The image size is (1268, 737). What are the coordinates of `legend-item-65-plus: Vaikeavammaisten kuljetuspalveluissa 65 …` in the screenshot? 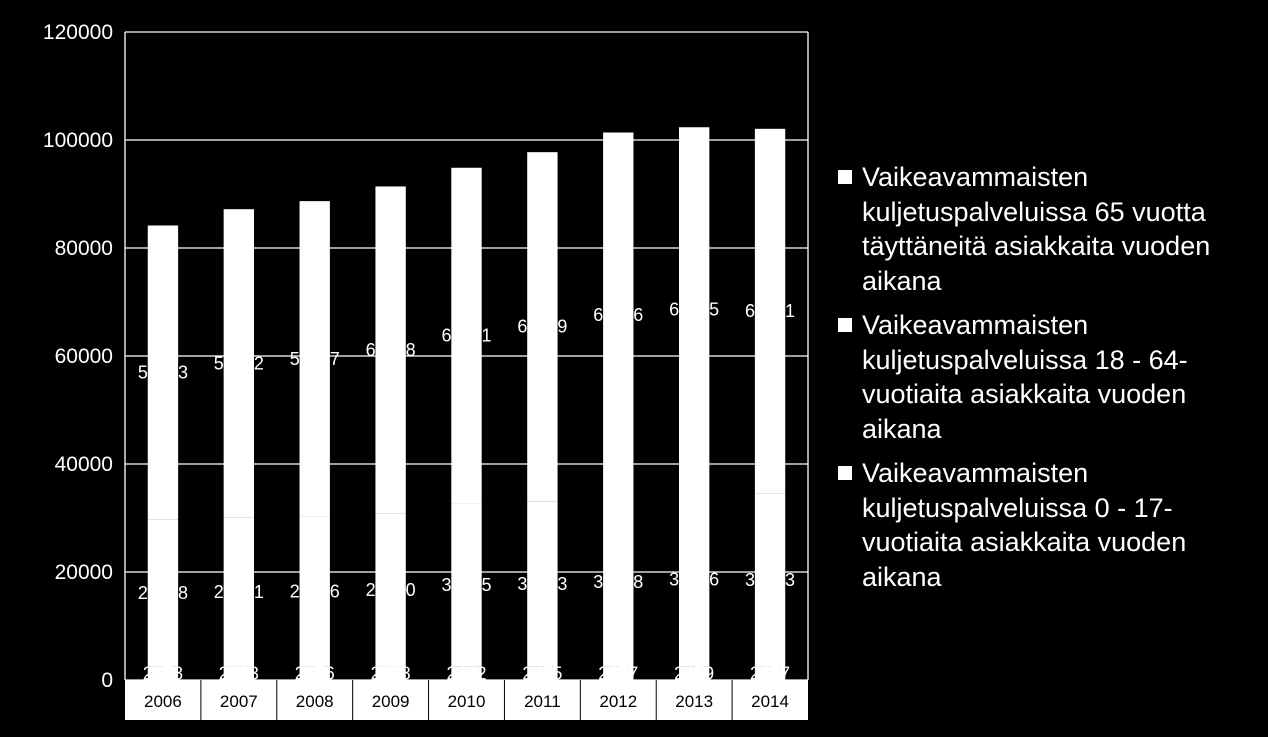 It's located at (1048, 229).